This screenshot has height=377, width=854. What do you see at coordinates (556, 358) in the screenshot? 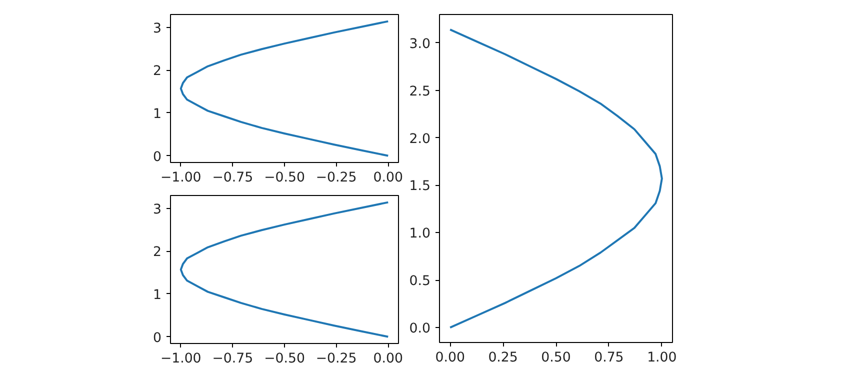
I see `x-tick-label: 0.50` at bounding box center [556, 358].